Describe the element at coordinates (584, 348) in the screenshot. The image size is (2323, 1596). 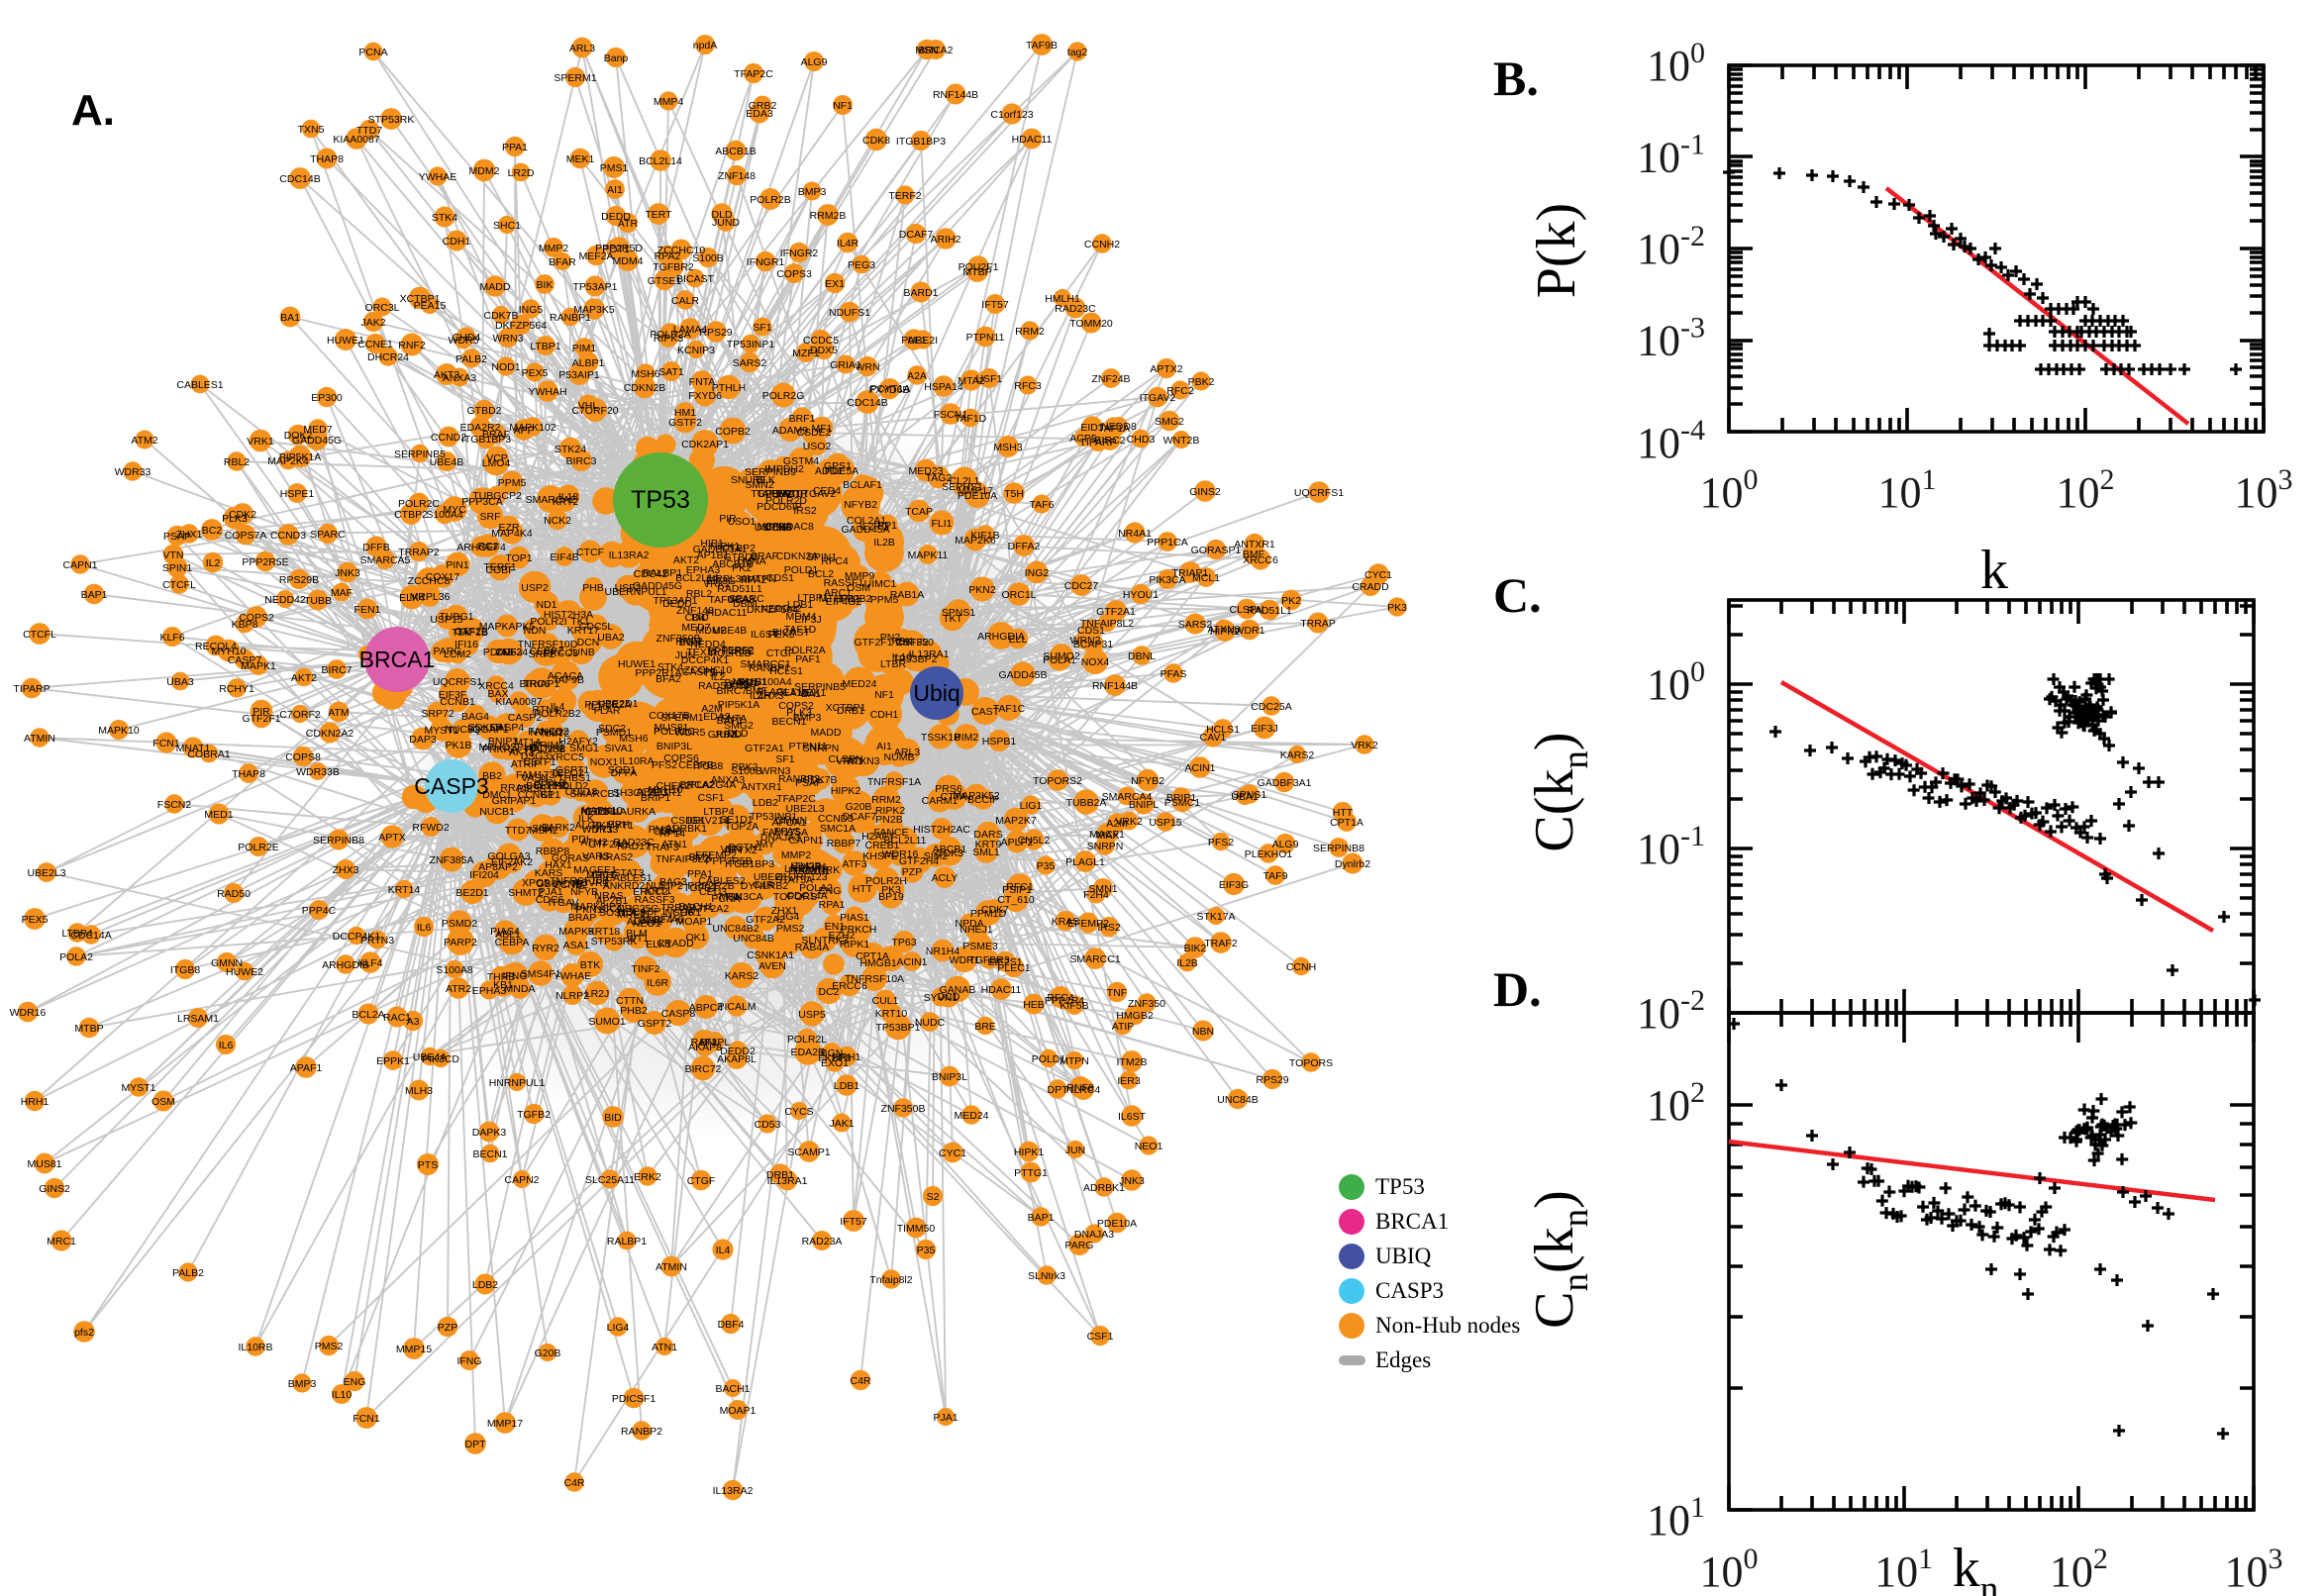
I see `svg-text: PIM1` at that location.